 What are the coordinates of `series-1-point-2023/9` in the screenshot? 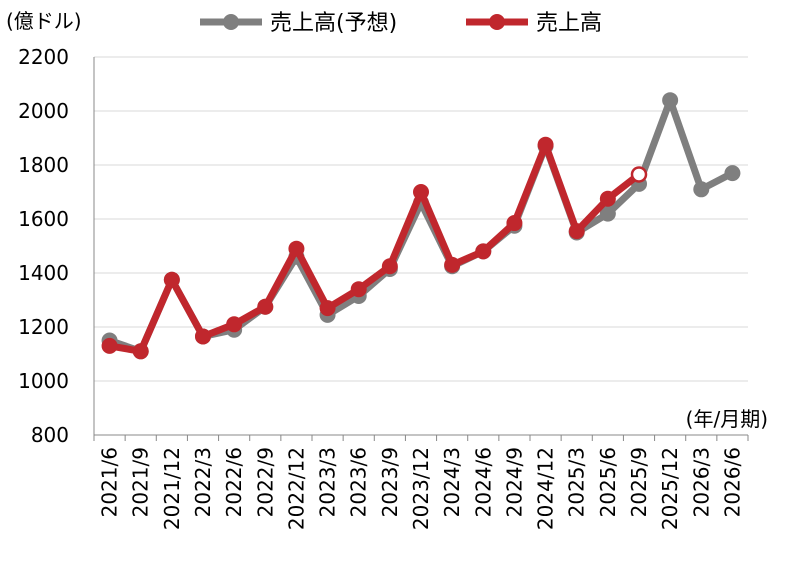 It's located at (389, 266).